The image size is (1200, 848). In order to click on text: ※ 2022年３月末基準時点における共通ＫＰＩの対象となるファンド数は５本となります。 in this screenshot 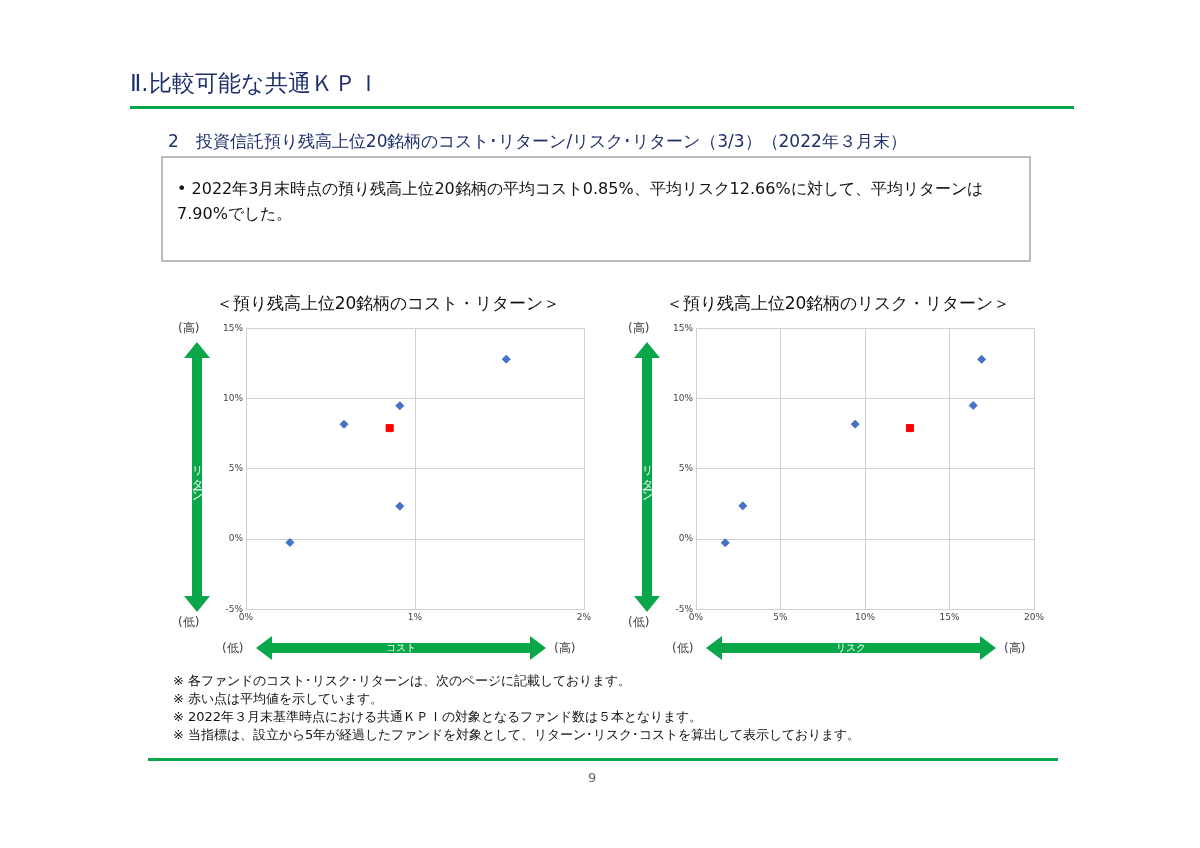, I will do `click(438, 717)`.